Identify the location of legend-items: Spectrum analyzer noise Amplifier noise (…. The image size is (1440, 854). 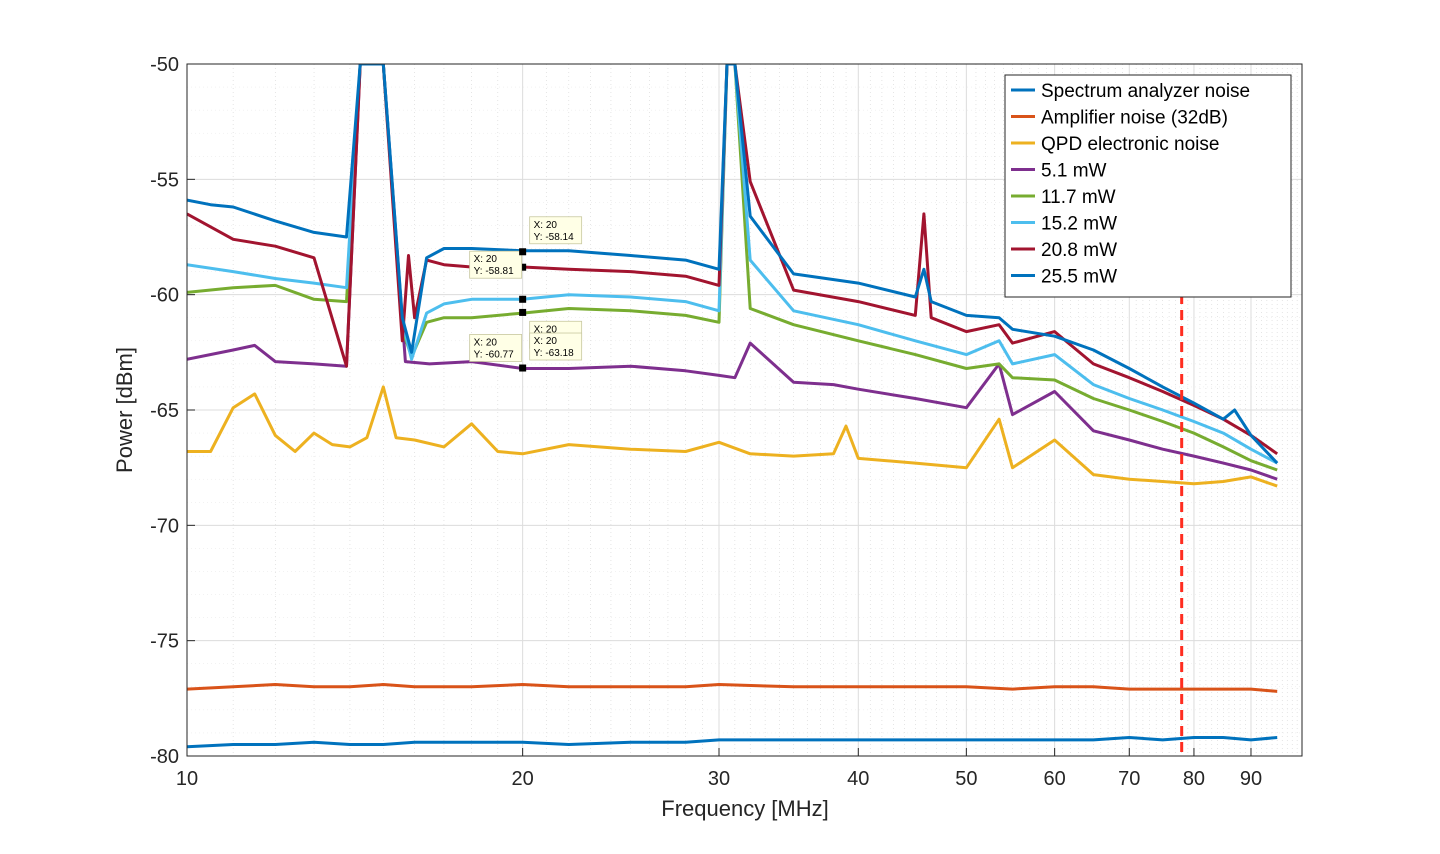
(1130, 184).